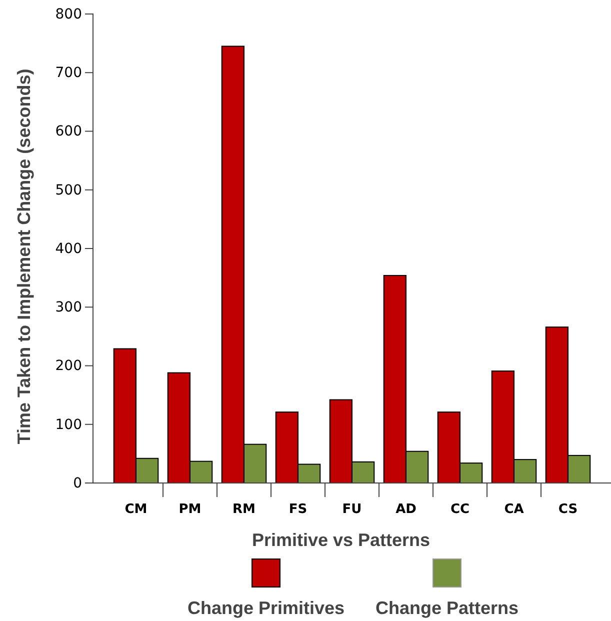 The width and height of the screenshot is (611, 621). What do you see at coordinates (136, 510) in the screenshot?
I see `x-tick-label: CM` at bounding box center [136, 510].